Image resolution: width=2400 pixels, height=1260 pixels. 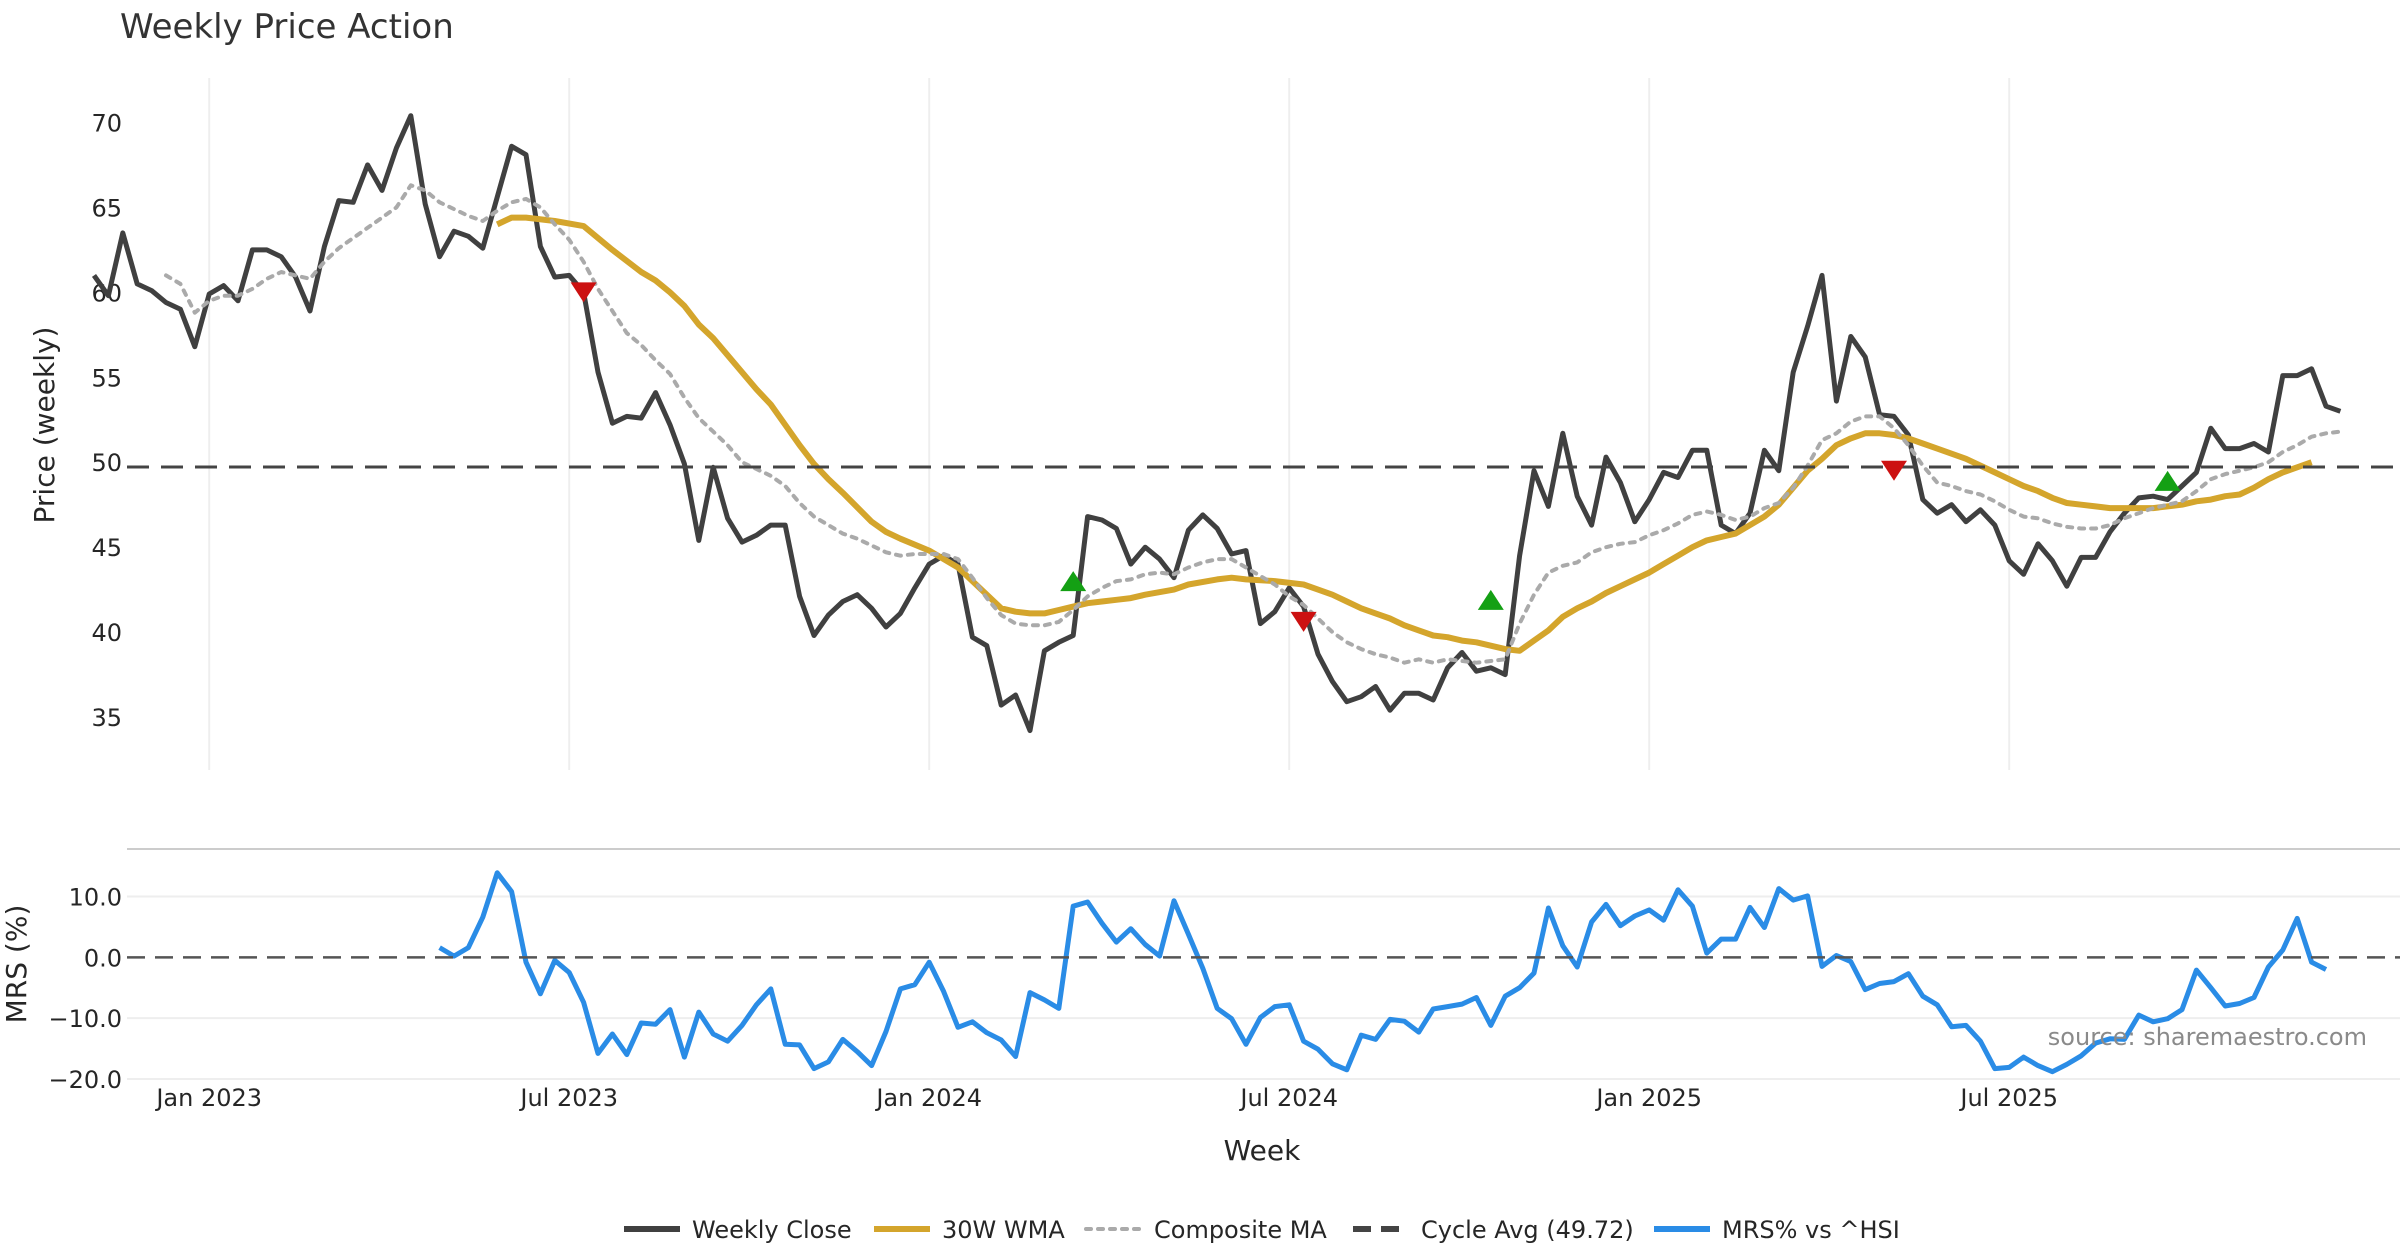 What do you see at coordinates (1262, 1150) in the screenshot?
I see `x-axis-label: Week` at bounding box center [1262, 1150].